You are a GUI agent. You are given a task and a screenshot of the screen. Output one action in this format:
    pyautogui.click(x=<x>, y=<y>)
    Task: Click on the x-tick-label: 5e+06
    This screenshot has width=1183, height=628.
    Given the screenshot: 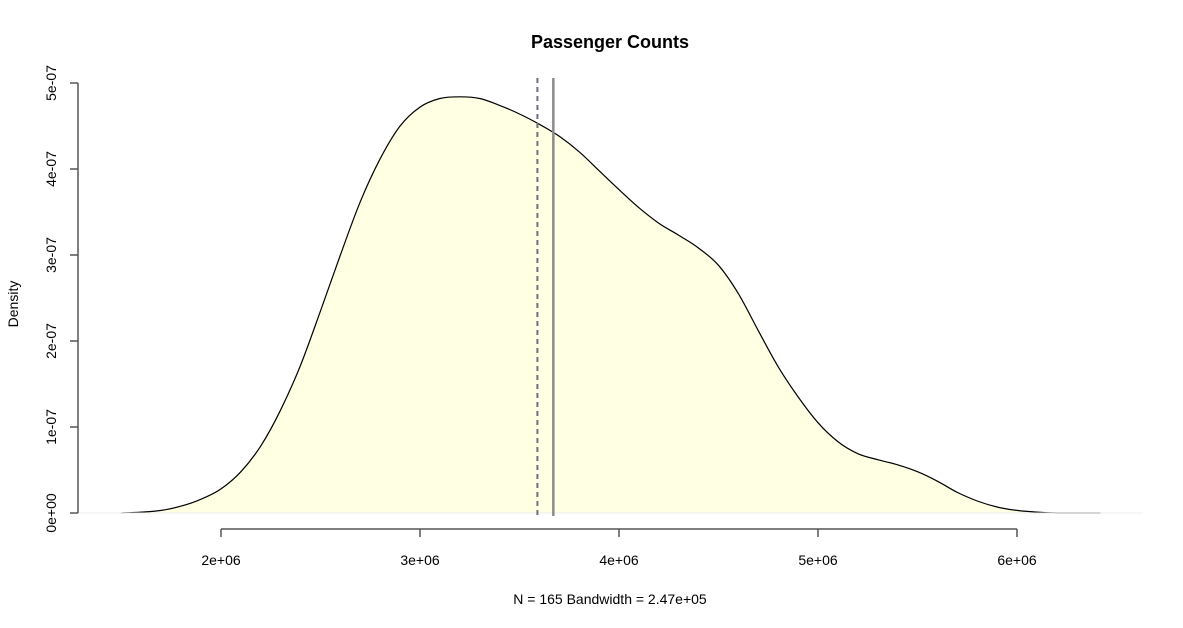 What is the action you would take?
    pyautogui.click(x=818, y=560)
    